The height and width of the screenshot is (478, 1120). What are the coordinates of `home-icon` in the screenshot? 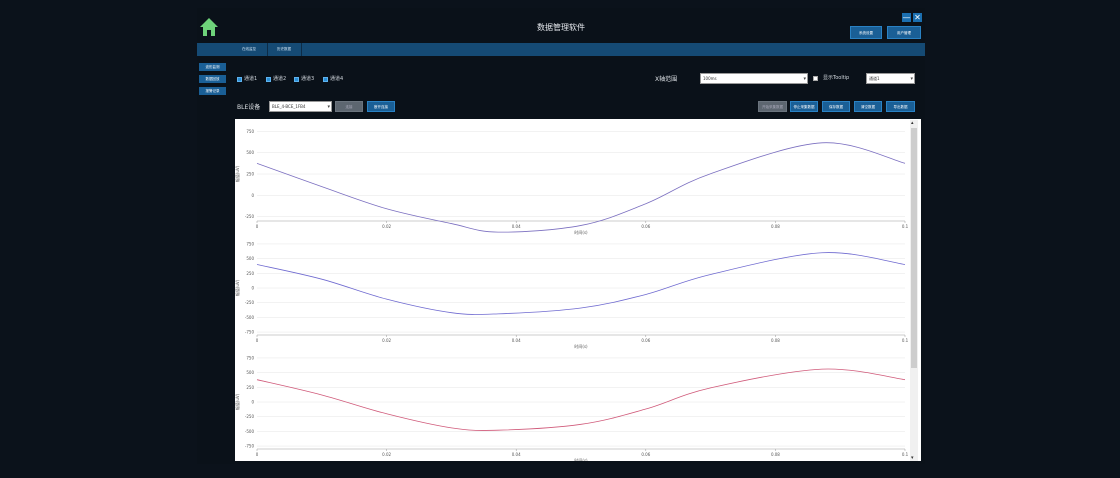 It's located at (209, 27).